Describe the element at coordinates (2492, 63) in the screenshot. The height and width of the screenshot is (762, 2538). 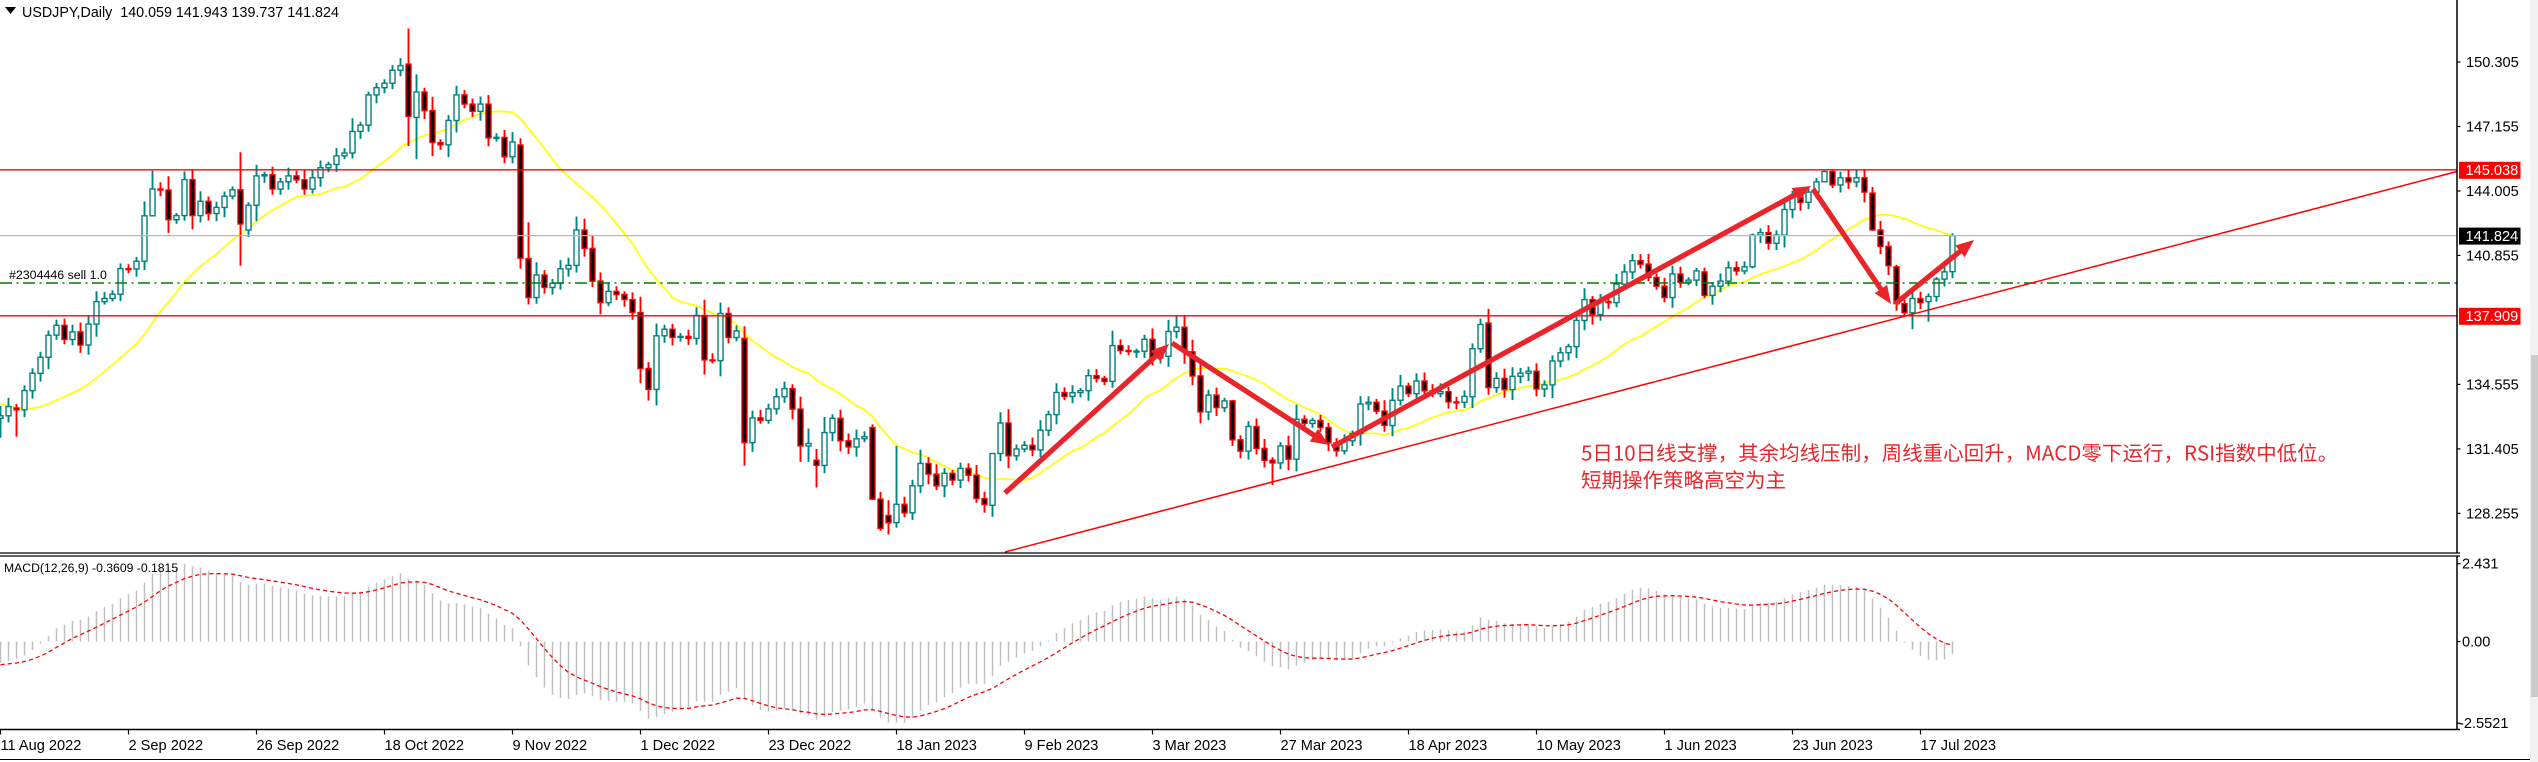
I see `svg-text: 150.305` at that location.